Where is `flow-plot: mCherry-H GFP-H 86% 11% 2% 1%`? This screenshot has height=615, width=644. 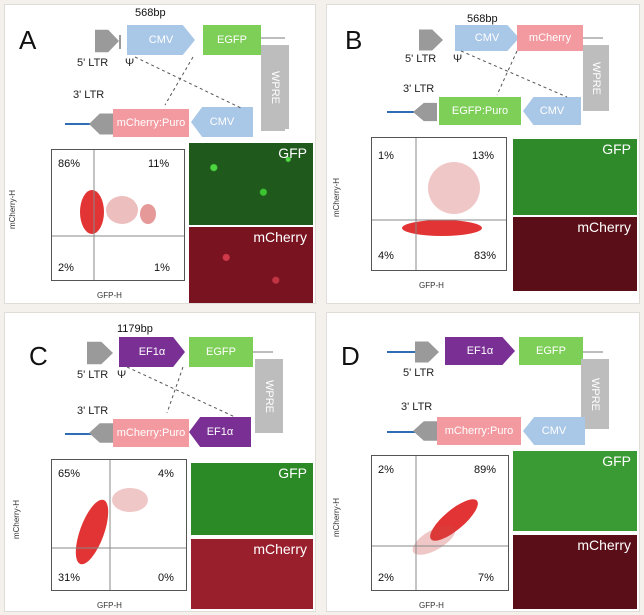 flow-plot: mCherry-H GFP-H 86% 11% 2% 1% is located at coordinates (97, 223).